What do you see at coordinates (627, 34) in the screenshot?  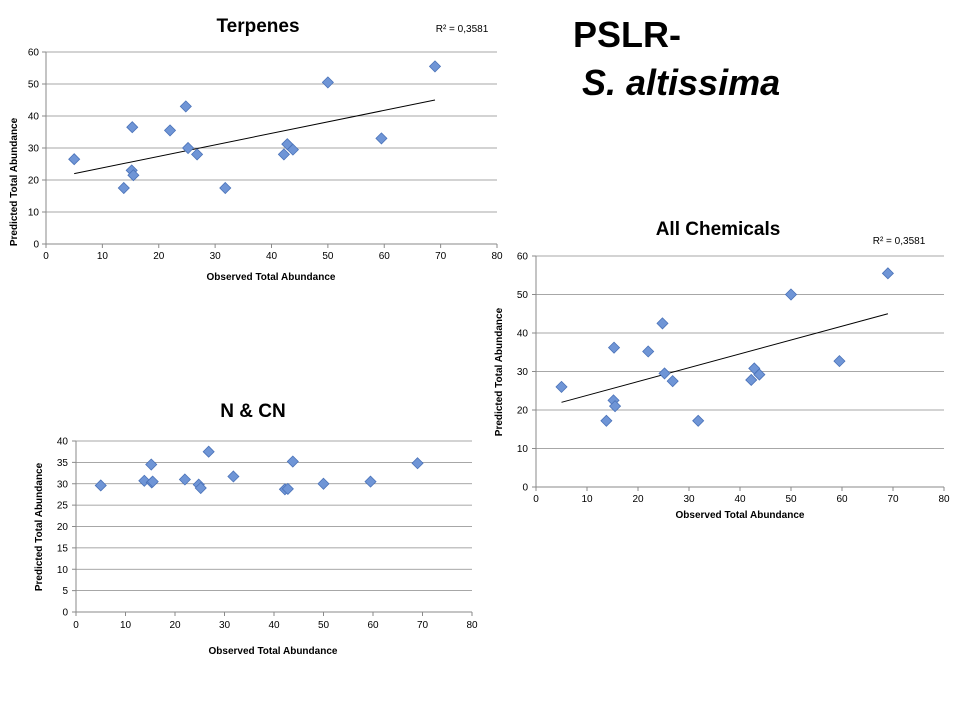 I see `slide-title-line1: PSLR-` at bounding box center [627, 34].